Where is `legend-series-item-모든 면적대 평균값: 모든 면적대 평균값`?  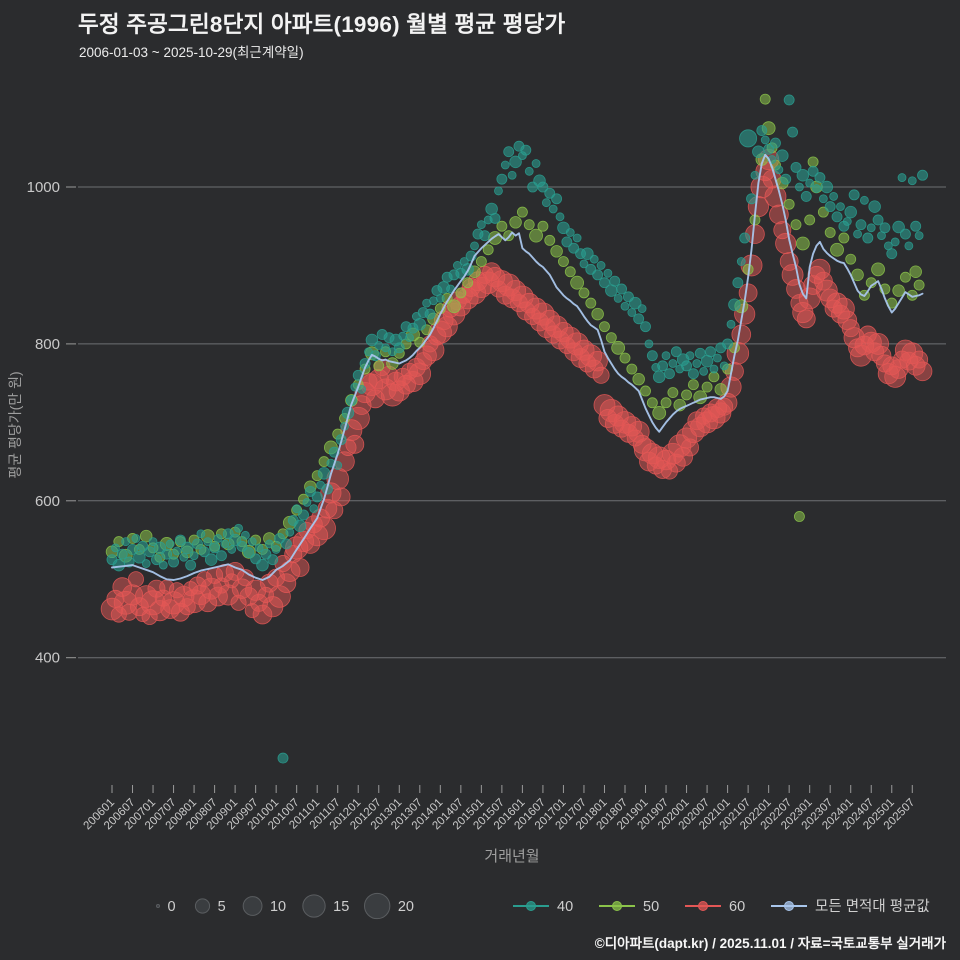
legend-series-item-모든 면적대 평균값: 모든 면적대 평균값 is located at coordinates (850, 906).